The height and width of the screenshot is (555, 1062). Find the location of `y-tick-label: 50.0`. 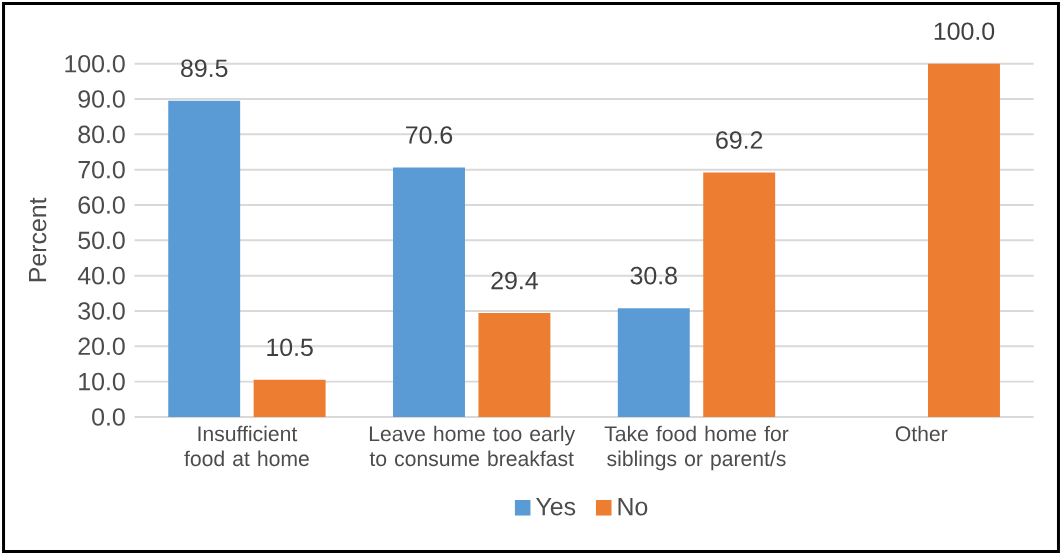

y-tick-label: 50.0 is located at coordinates (101, 240).